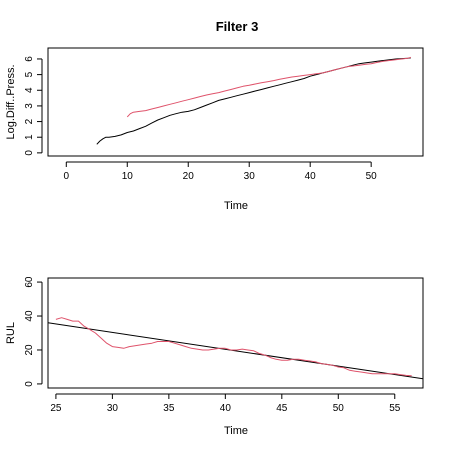 The height and width of the screenshot is (450, 450). What do you see at coordinates (29, 74) in the screenshot?
I see `top-y-tick-label: 5` at bounding box center [29, 74].